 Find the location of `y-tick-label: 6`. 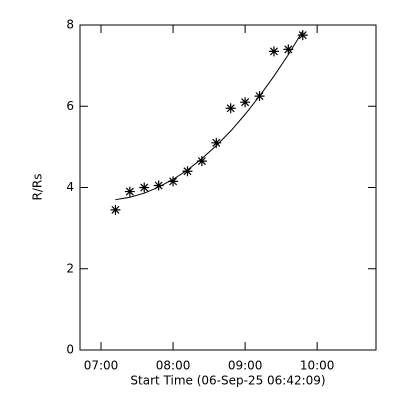

y-tick-label: 6 is located at coordinates (70, 106).